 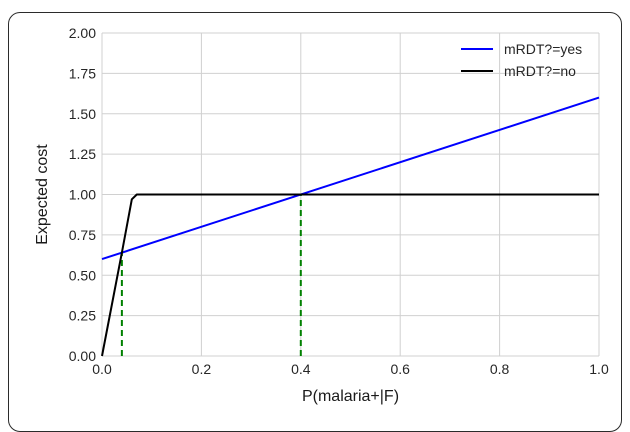 I want to click on y-axis-label: Expected cost, so click(x=42, y=194).